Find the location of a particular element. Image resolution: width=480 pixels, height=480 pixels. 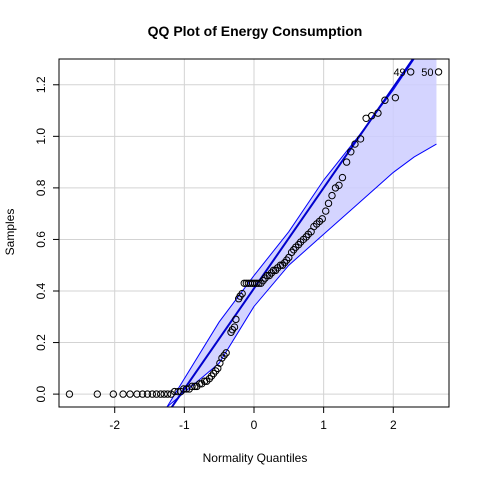

y-tick-label: 0.2 is located at coordinates (41, 342).